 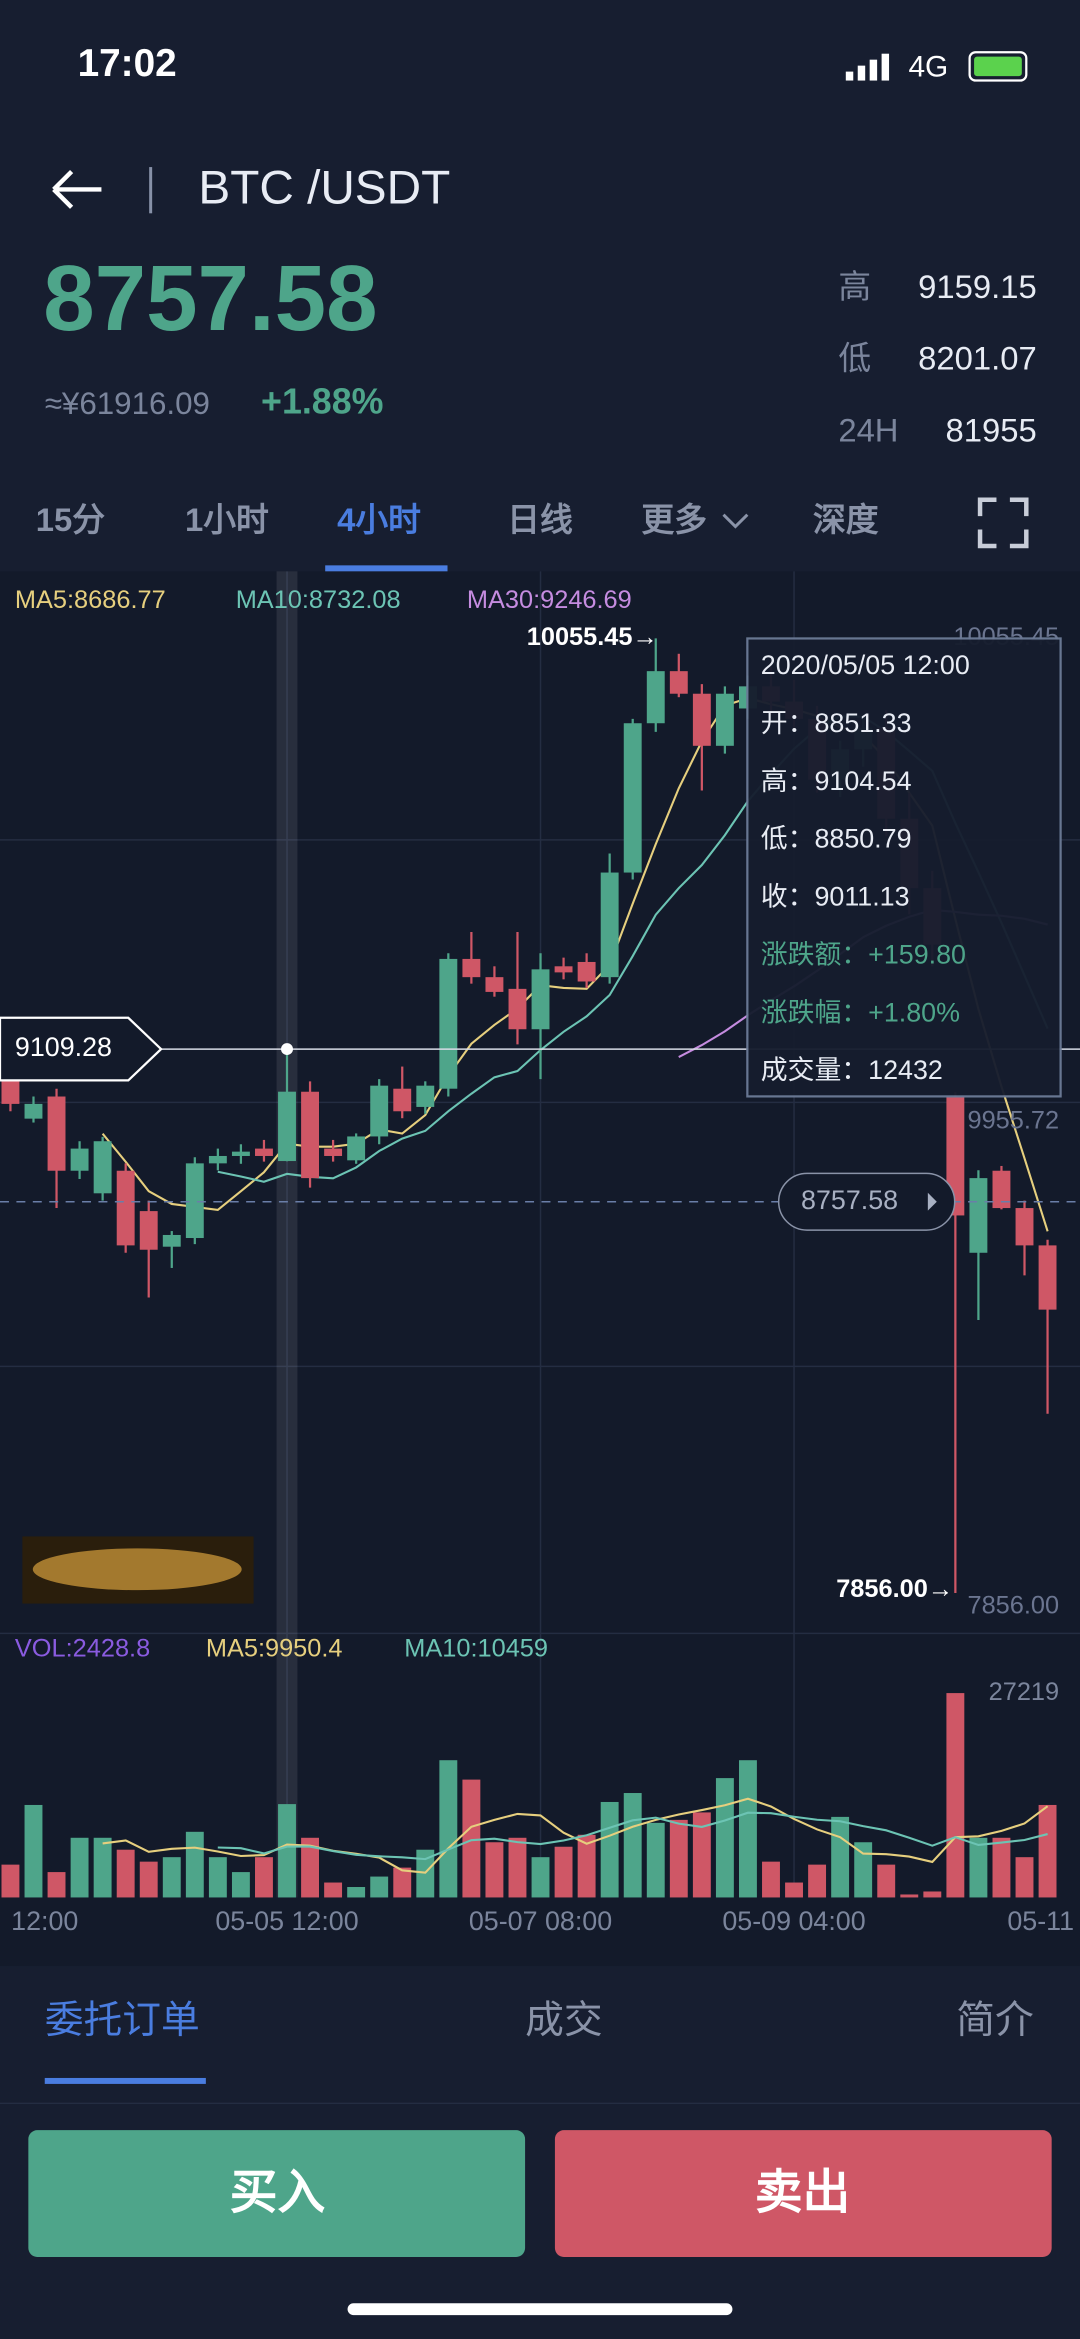 I want to click on right-label: 7856.00, so click(x=1013, y=1605).